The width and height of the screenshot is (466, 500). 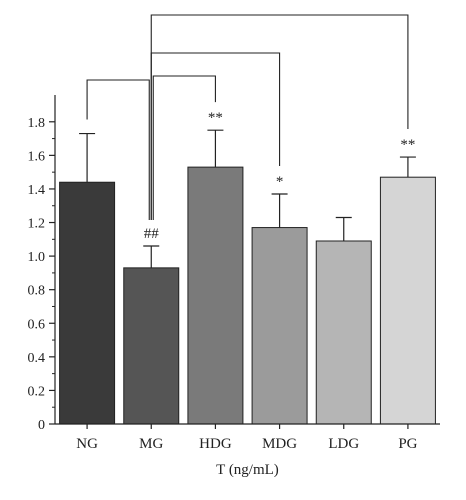 What do you see at coordinates (37, 257) in the screenshot?
I see `y-tick-label-5: 1.0` at bounding box center [37, 257].